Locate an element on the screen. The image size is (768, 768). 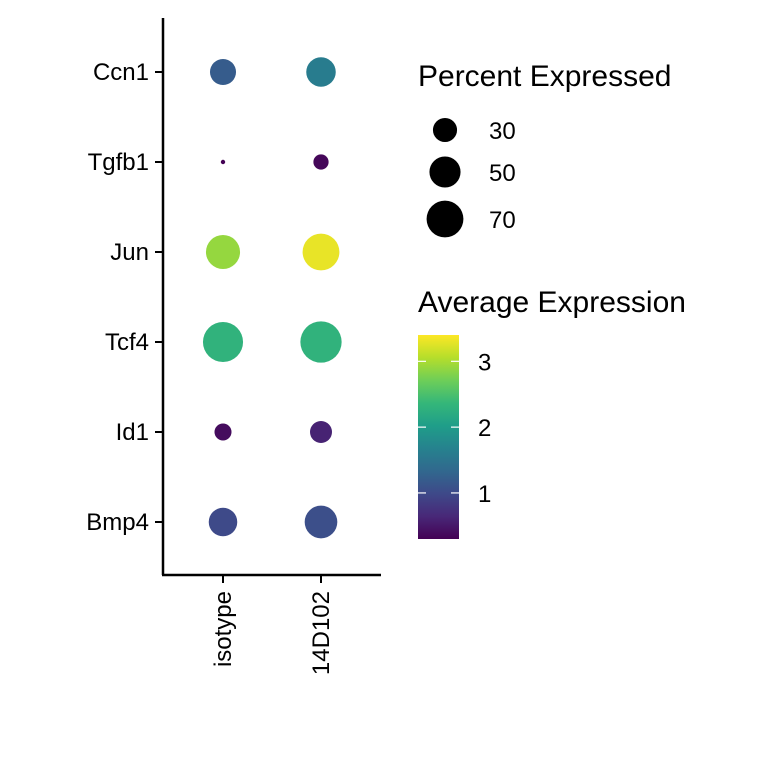
dot-tgfb1-14d102 is located at coordinates (321, 162).